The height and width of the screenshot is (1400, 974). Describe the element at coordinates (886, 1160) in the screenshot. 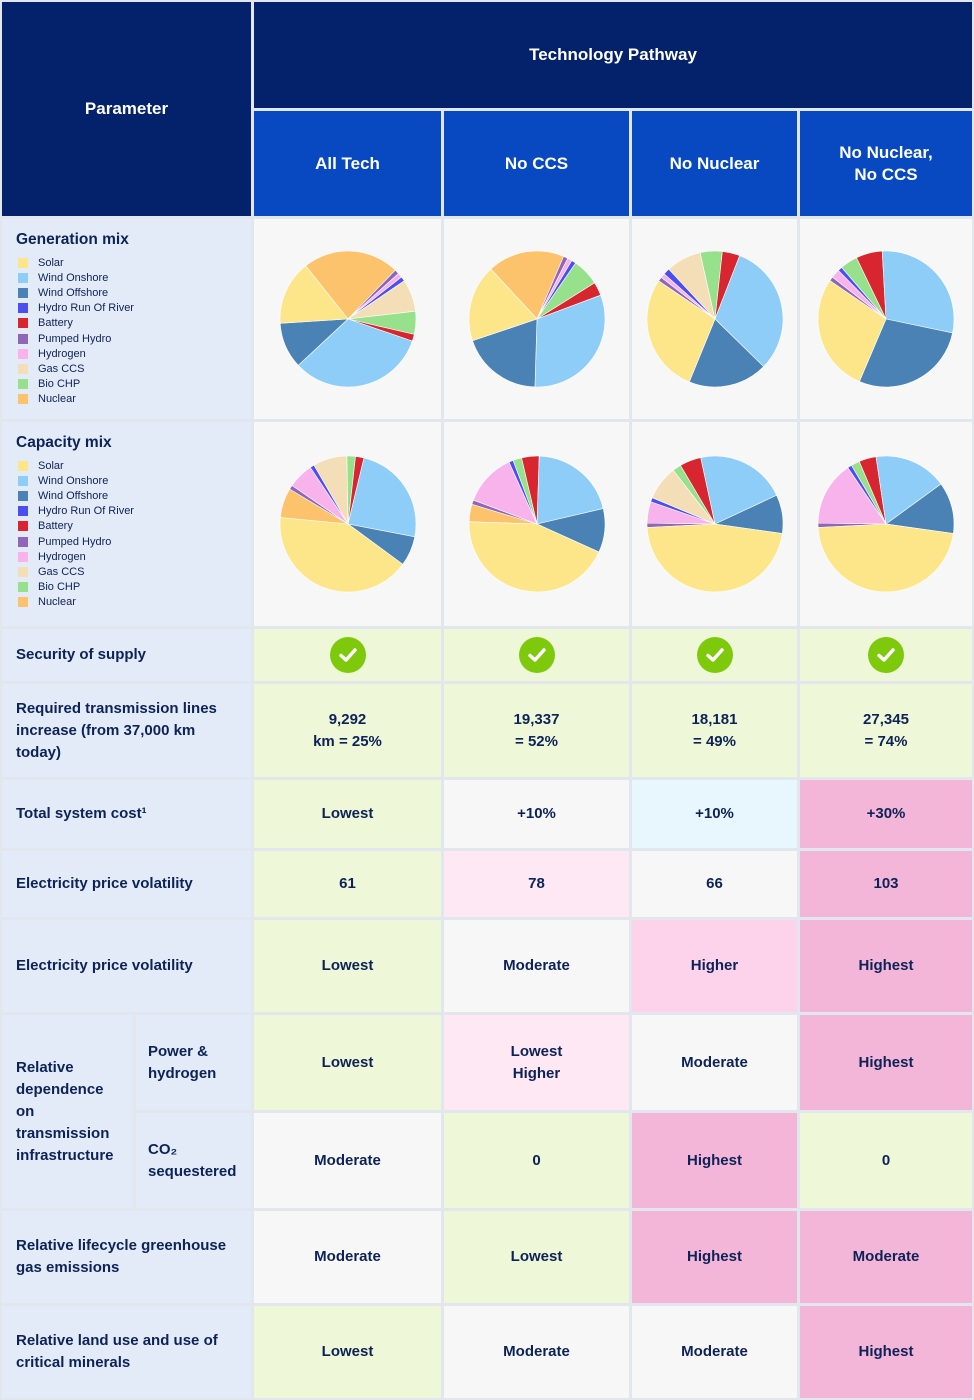

I see `co2-cell-no-nuclear-no-ccs: 0` at that location.